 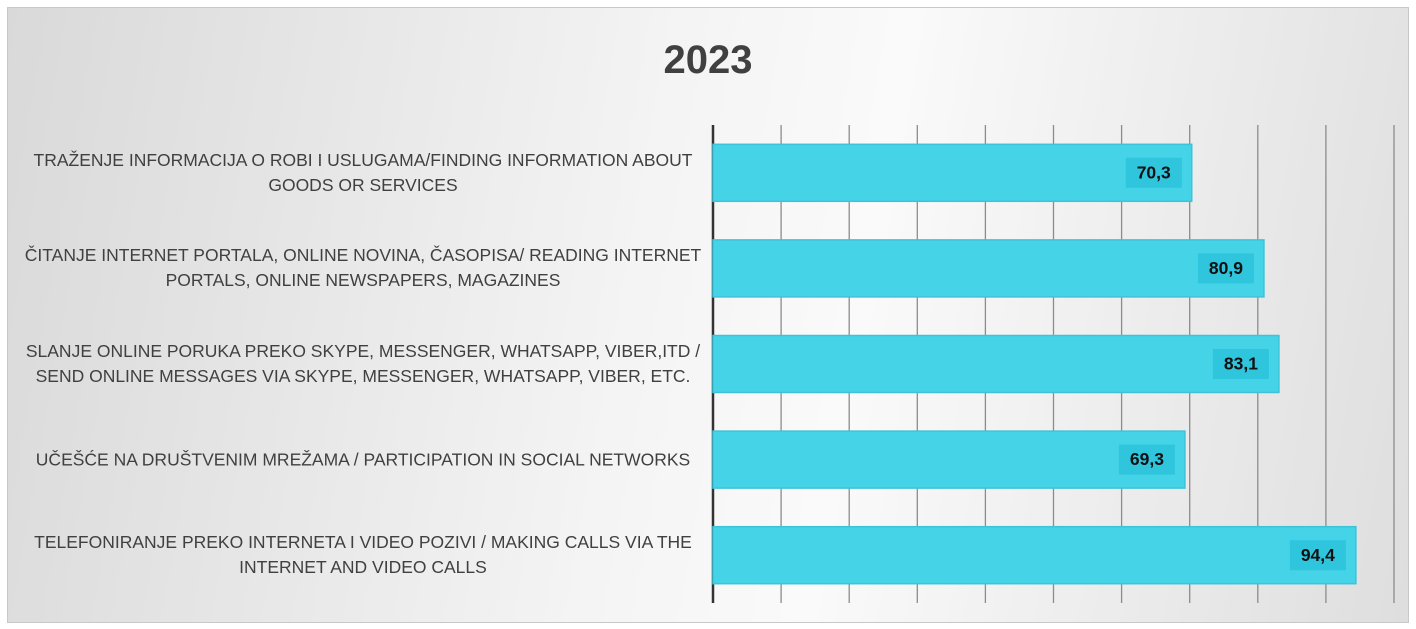 I want to click on value-label: 94,4, so click(x=1318, y=555).